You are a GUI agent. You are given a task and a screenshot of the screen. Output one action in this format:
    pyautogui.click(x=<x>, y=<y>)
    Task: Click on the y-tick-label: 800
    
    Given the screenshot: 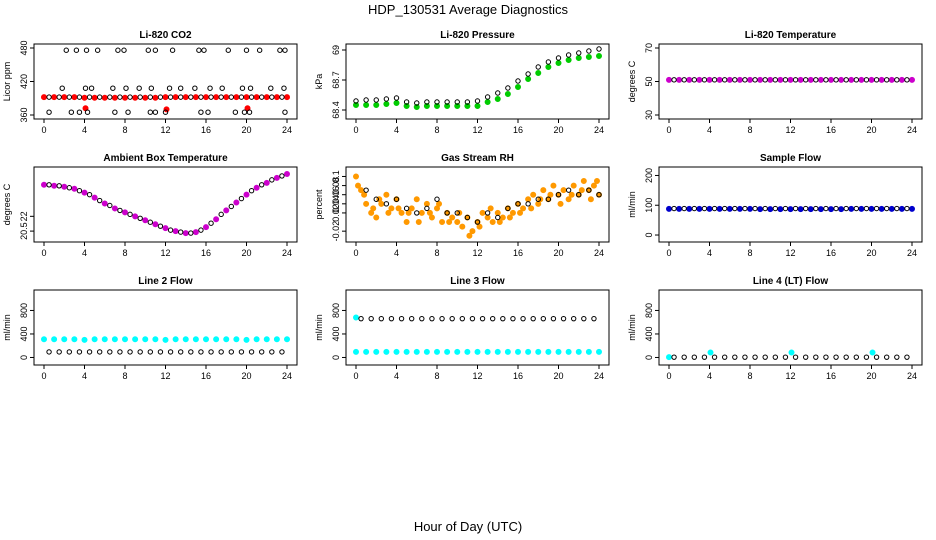 What is the action you would take?
    pyautogui.click(x=24, y=310)
    